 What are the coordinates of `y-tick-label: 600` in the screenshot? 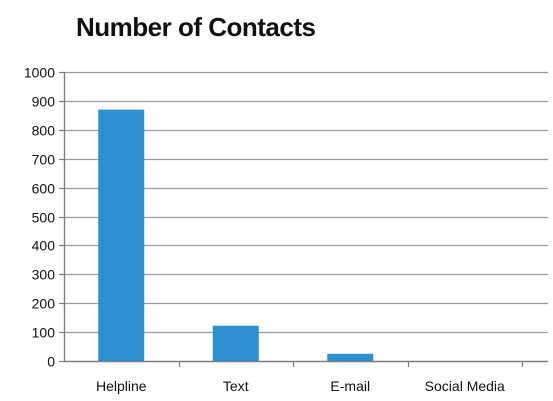 It's located at (44, 189).